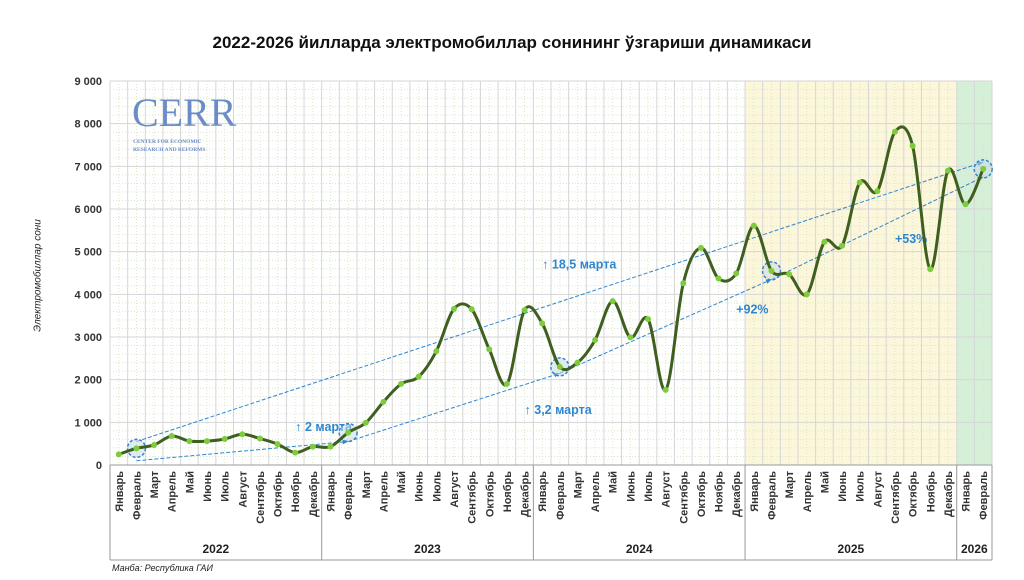  Describe the element at coordinates (88, 295) in the screenshot. I see `y-tick-label: 4 000` at that location.